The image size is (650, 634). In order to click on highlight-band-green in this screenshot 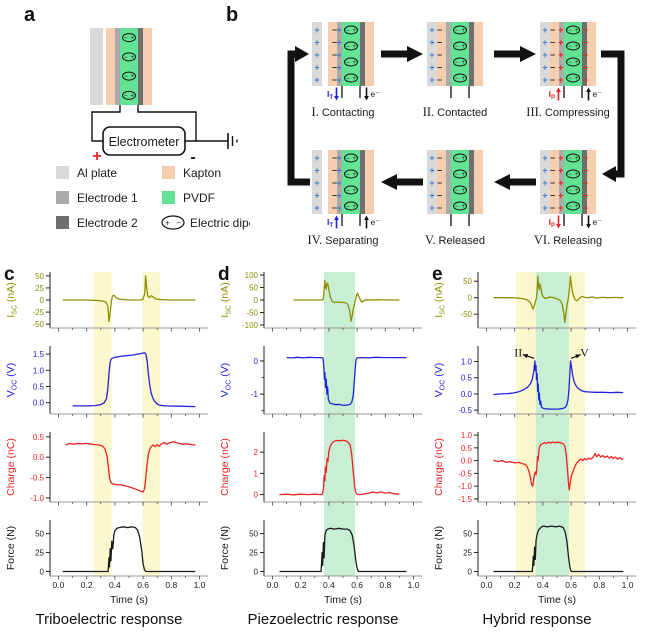, I will do `click(339, 424)`.